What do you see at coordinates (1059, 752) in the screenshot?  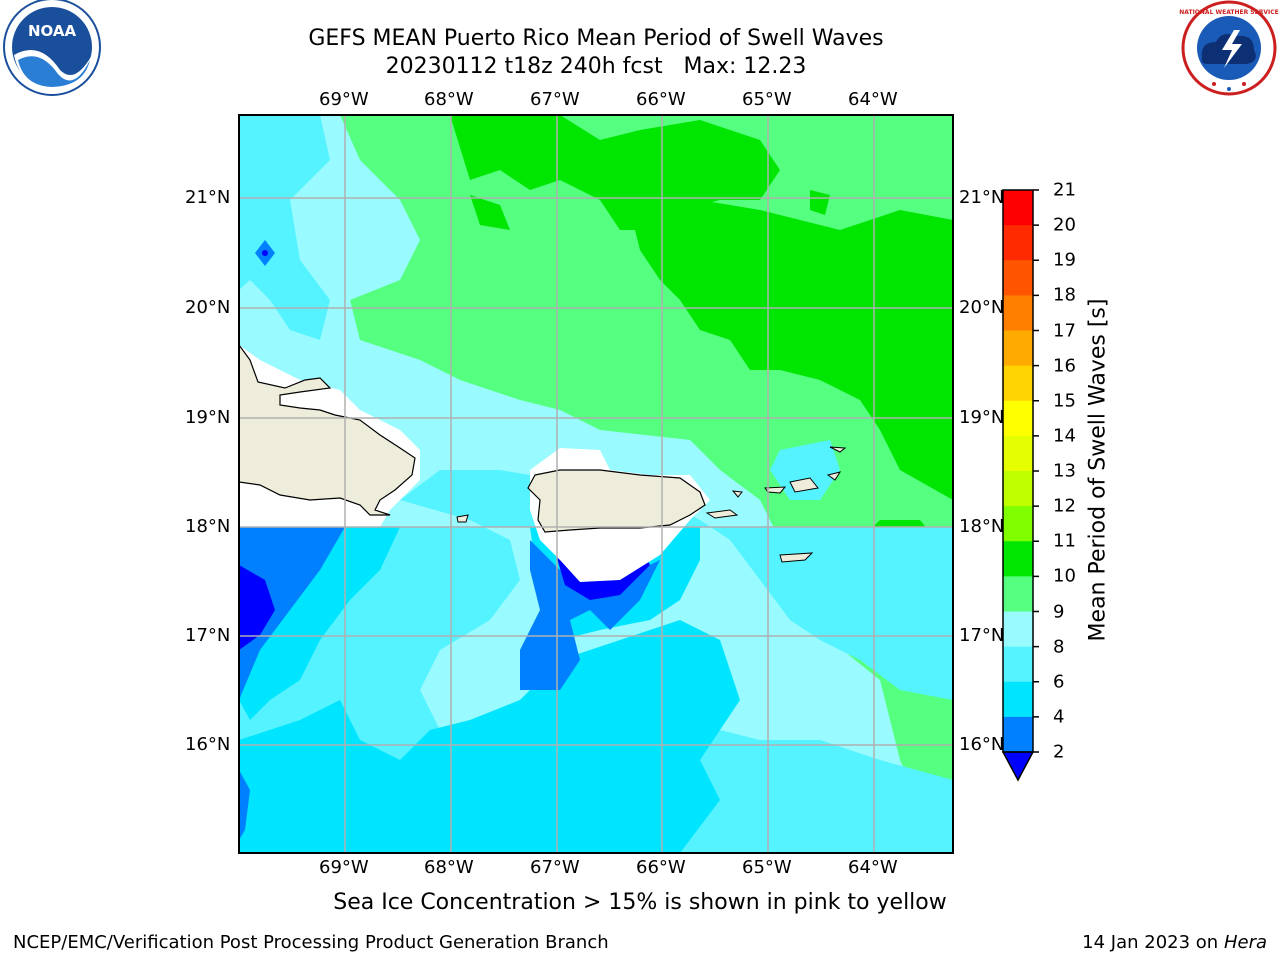 I see `colorbar-tick-label: 2` at bounding box center [1059, 752].